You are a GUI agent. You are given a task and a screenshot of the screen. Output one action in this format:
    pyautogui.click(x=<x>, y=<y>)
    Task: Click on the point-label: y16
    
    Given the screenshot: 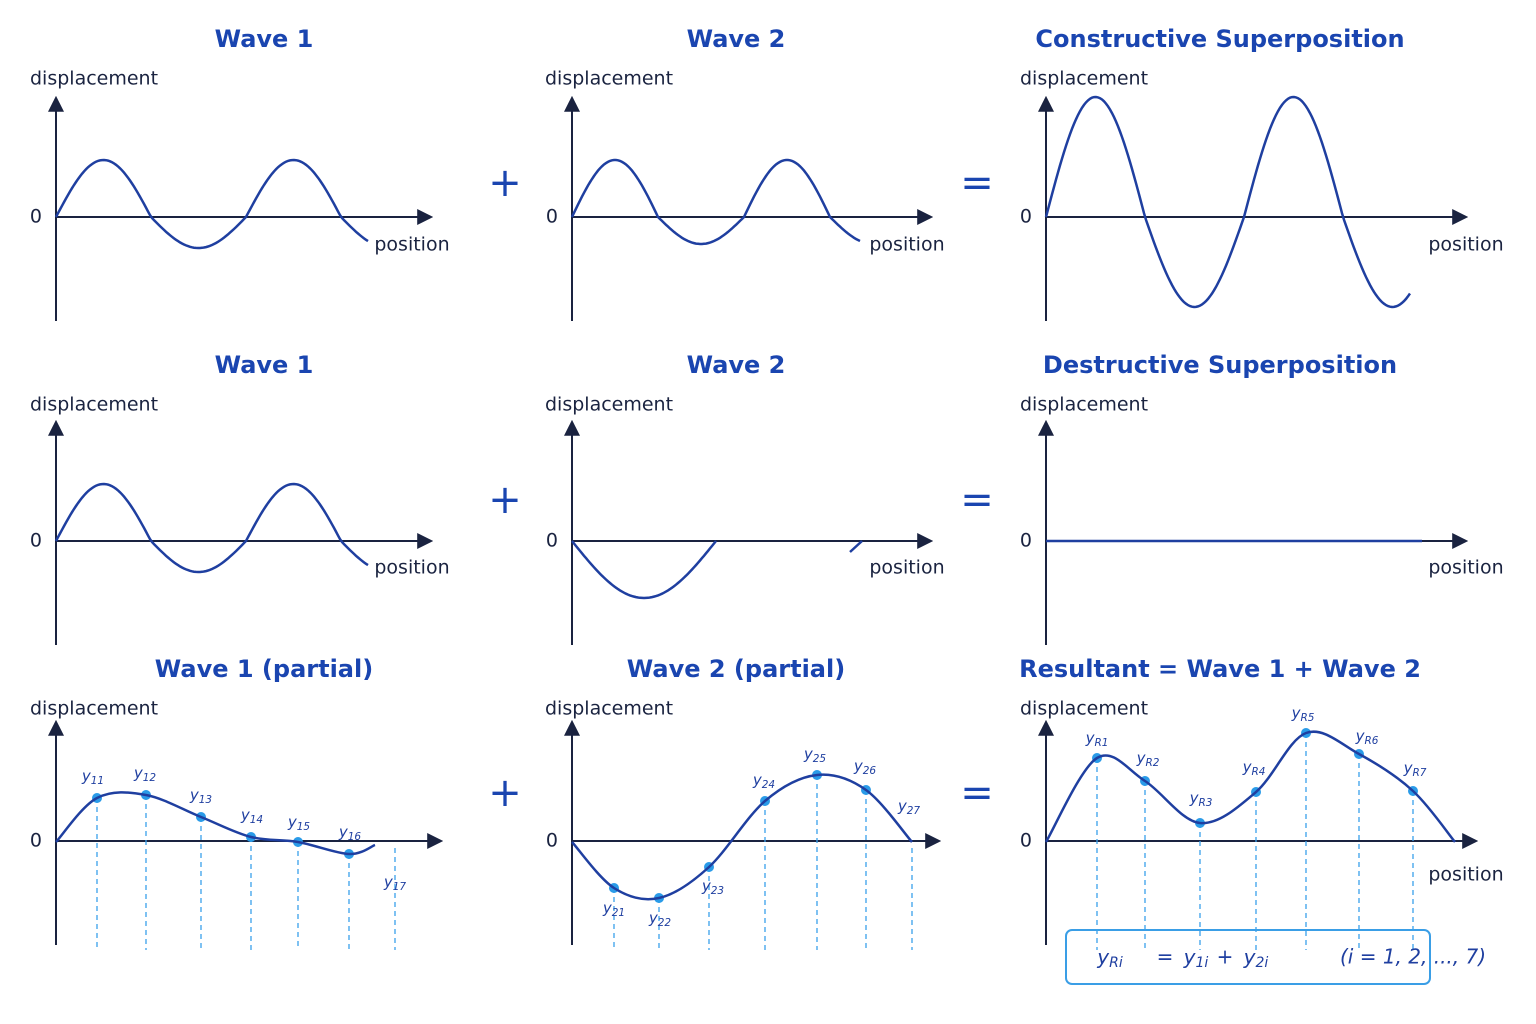 What is the action you would take?
    pyautogui.click(x=350, y=833)
    